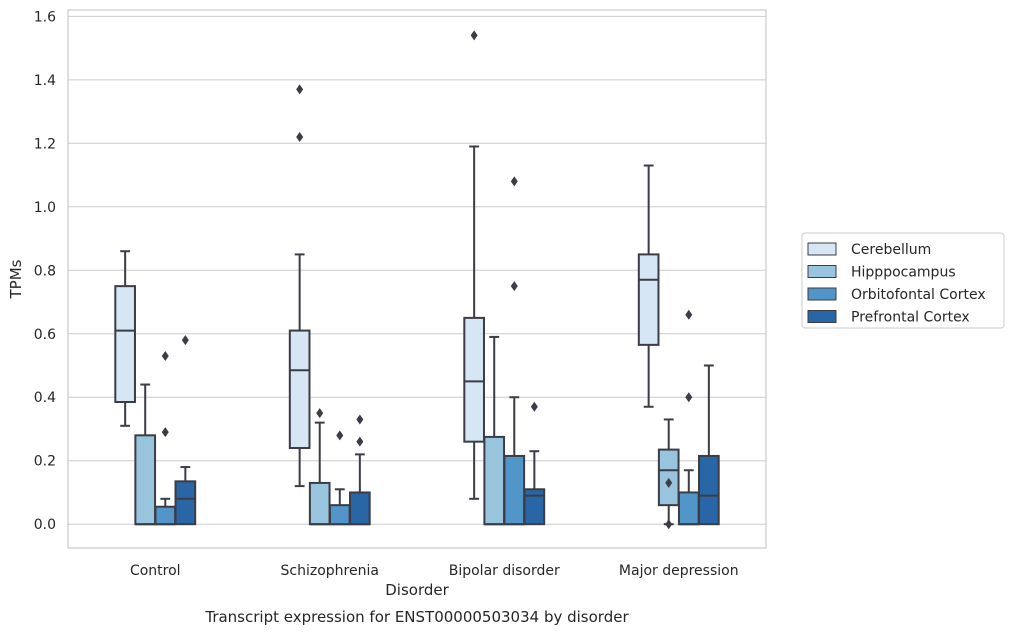 This screenshot has width=1014, height=635. Describe the element at coordinates (155, 571) in the screenshot. I see `x-tick-label: Control` at that location.